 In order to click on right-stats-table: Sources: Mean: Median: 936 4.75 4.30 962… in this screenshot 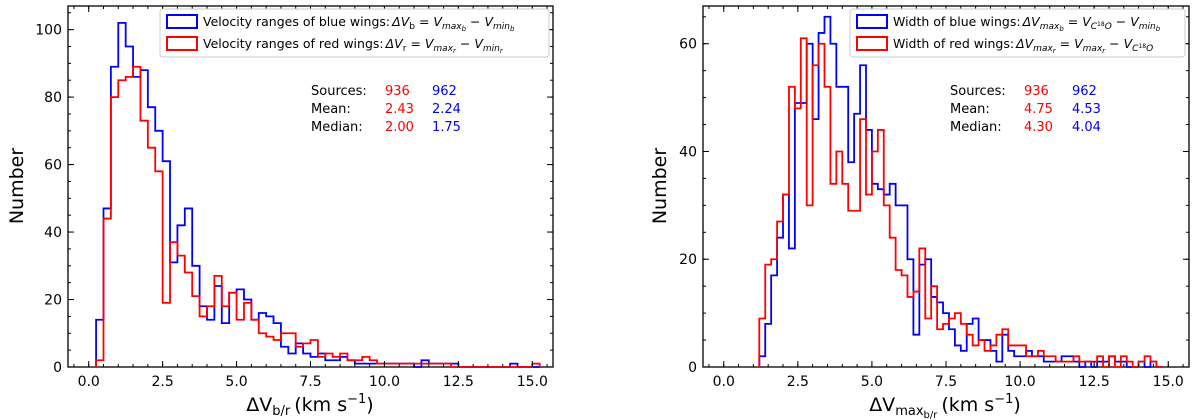, I will do `click(1025, 109)`.